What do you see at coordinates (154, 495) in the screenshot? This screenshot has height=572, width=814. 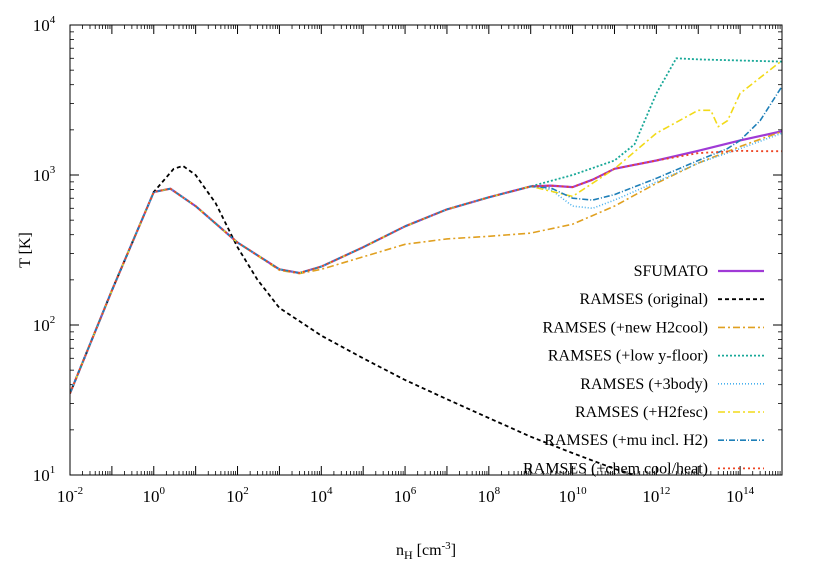 I see `x-tick-label: 10⁰` at bounding box center [154, 495].